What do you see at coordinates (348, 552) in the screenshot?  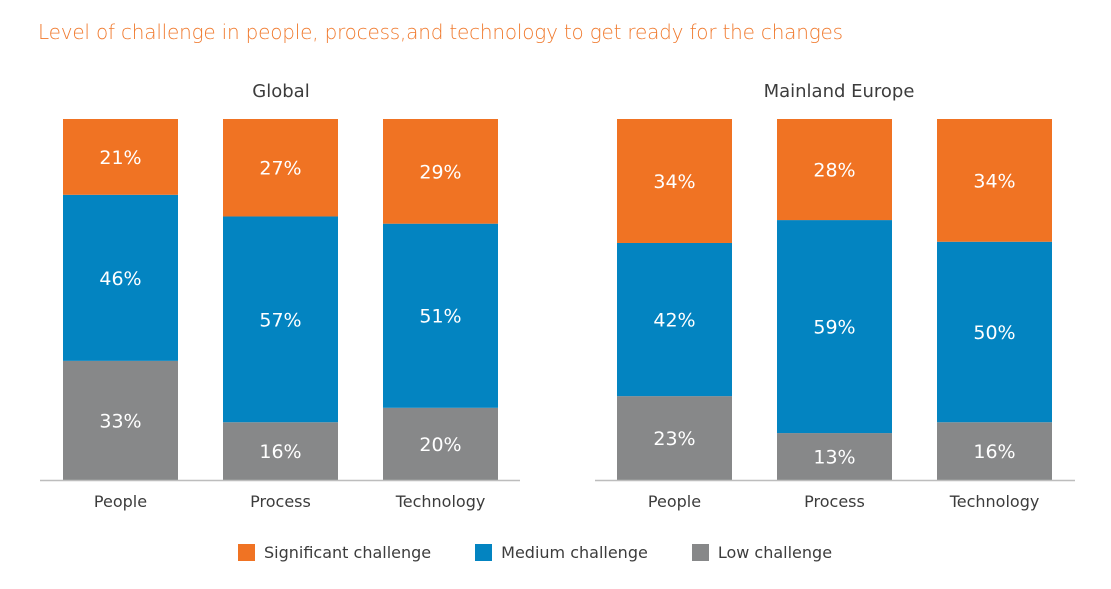 I see `legend-label-significant: Significant challenge` at bounding box center [348, 552].